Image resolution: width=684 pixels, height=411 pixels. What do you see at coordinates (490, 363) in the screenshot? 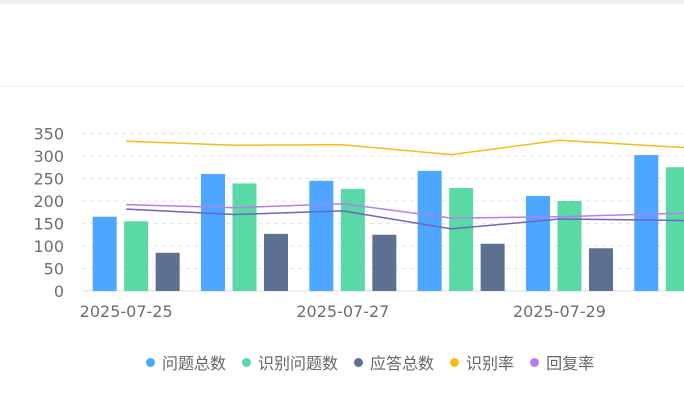
I see `legend-label: 识别率` at bounding box center [490, 363].